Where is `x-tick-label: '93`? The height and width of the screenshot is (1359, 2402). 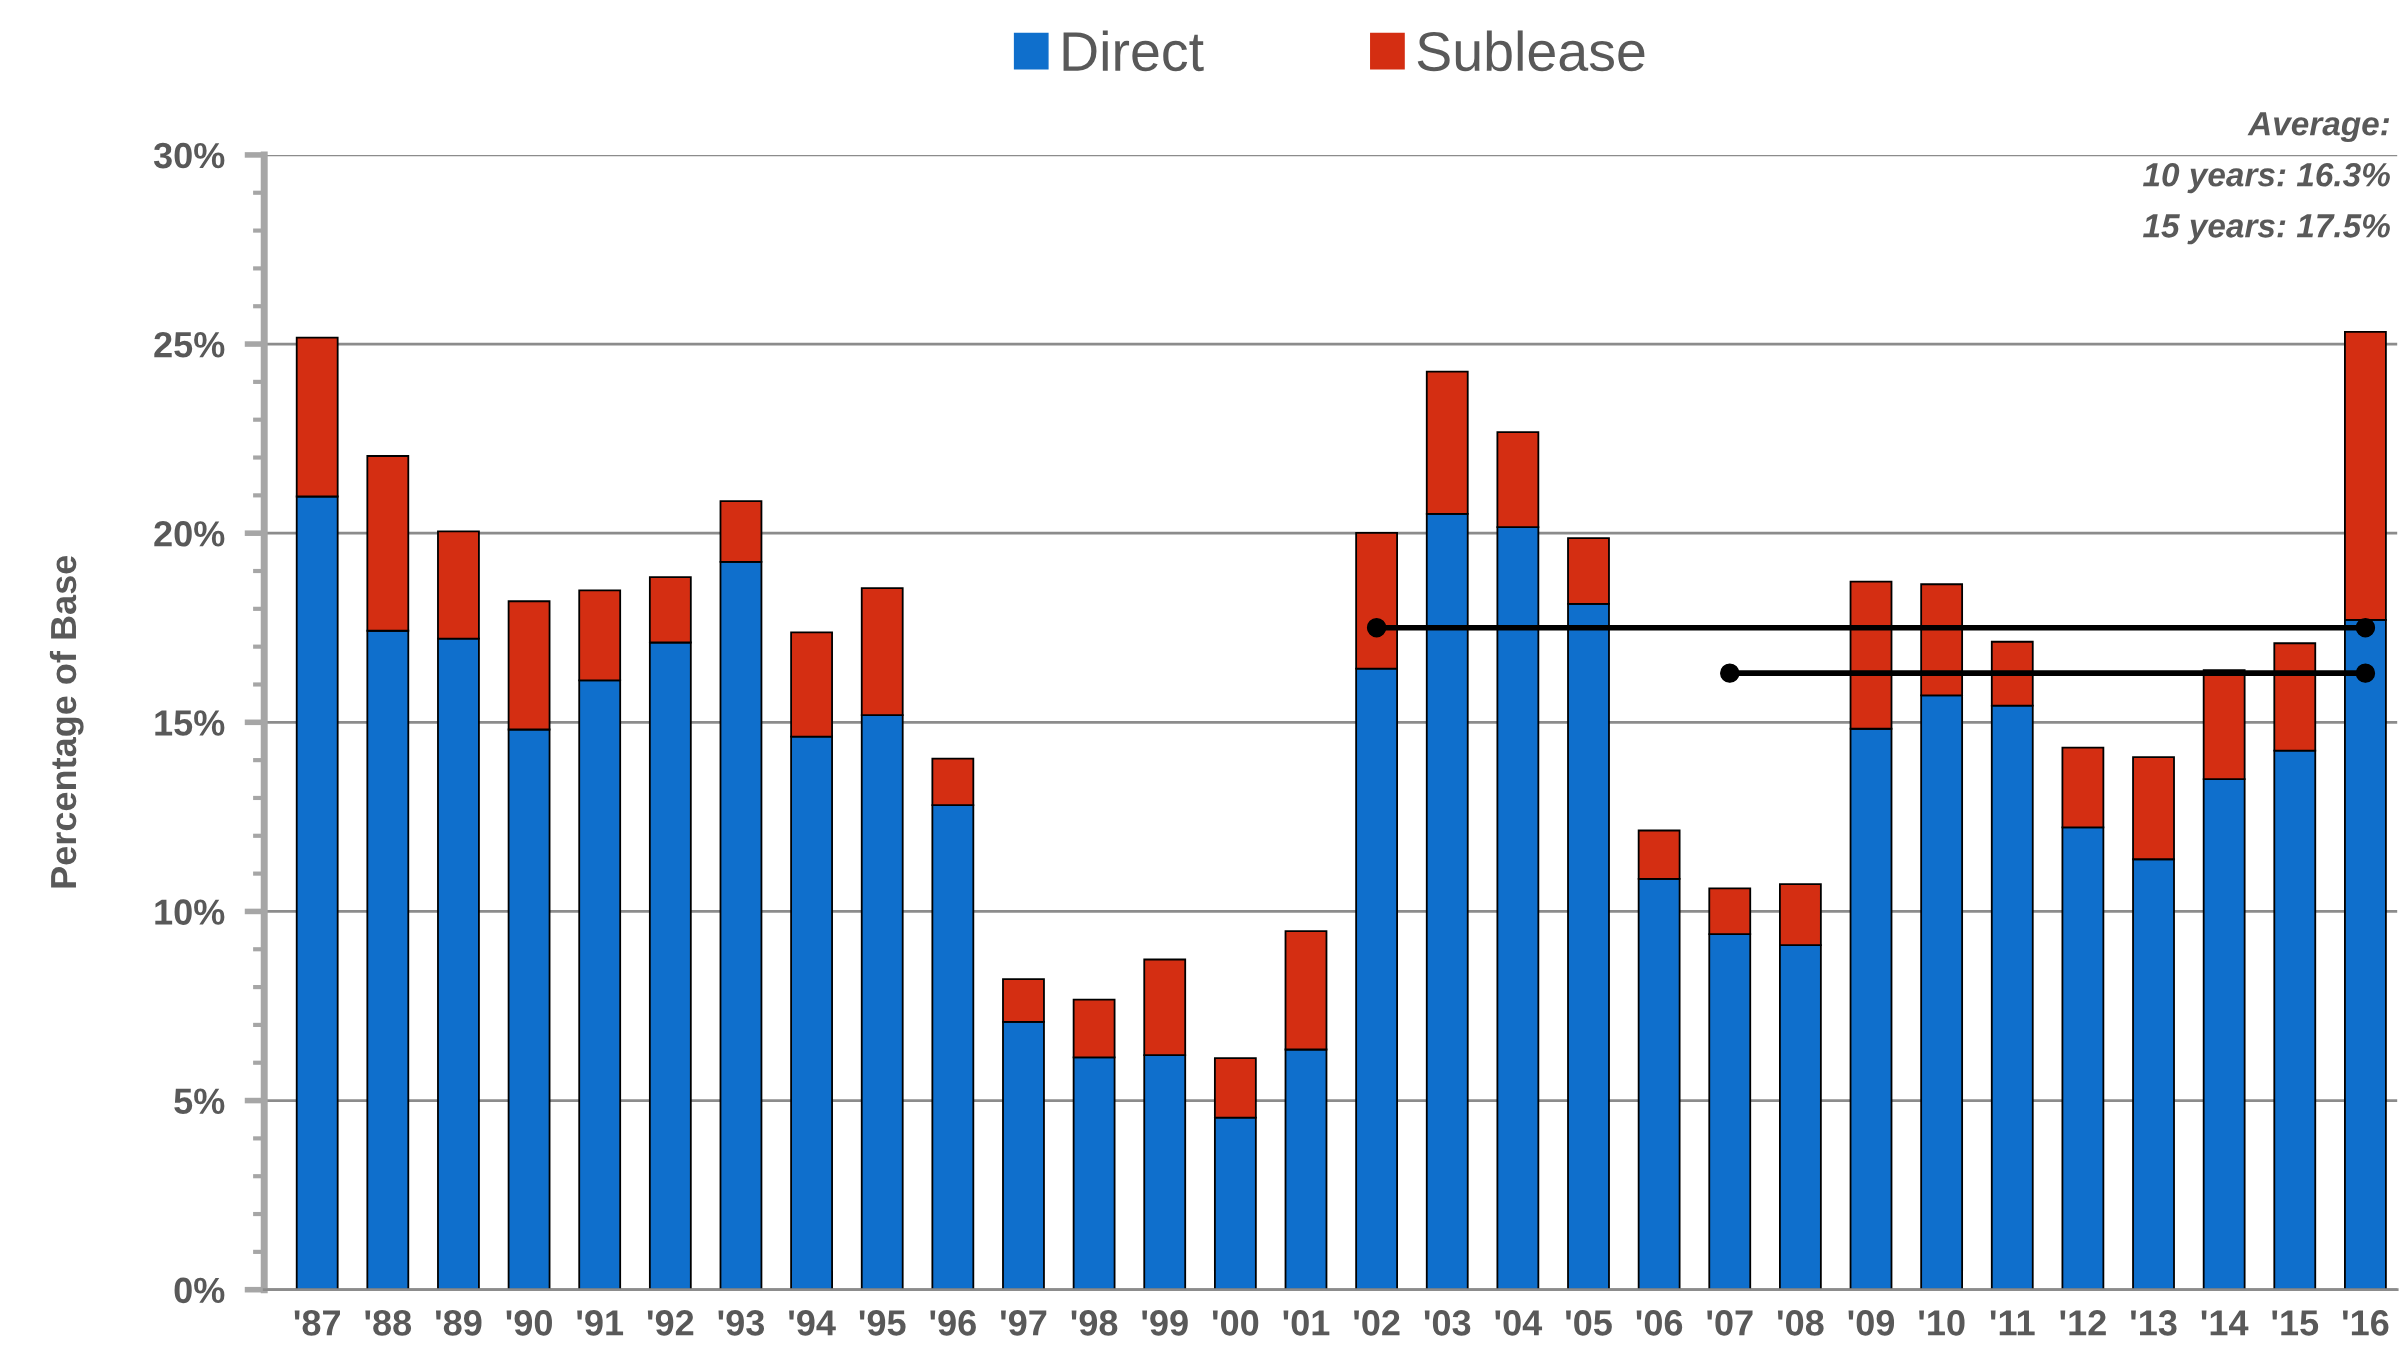 x-tick-label: '93 is located at coordinates (741, 1323).